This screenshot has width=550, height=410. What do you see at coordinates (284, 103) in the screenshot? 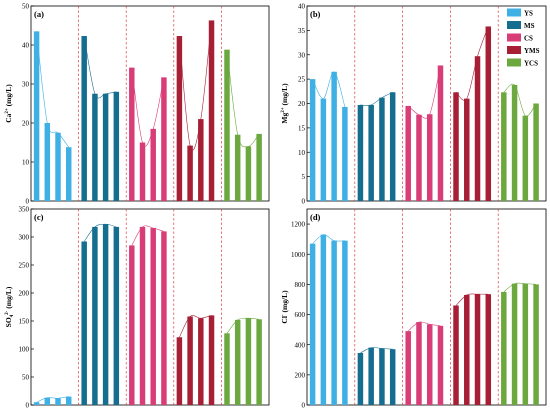
I see `y-axis-title: Mg2+ (mg/L)` at bounding box center [284, 103].